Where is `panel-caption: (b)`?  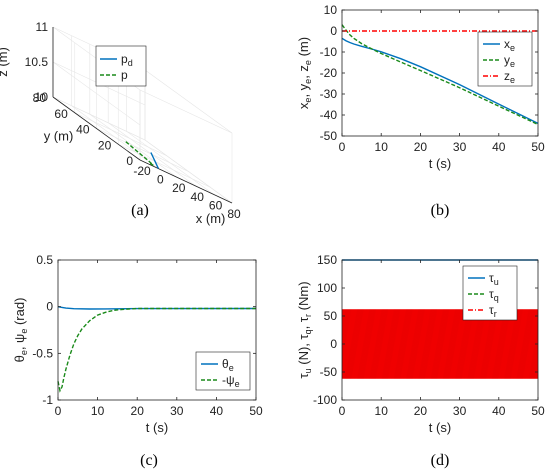 panel-caption: (b) is located at coordinates (440, 210).